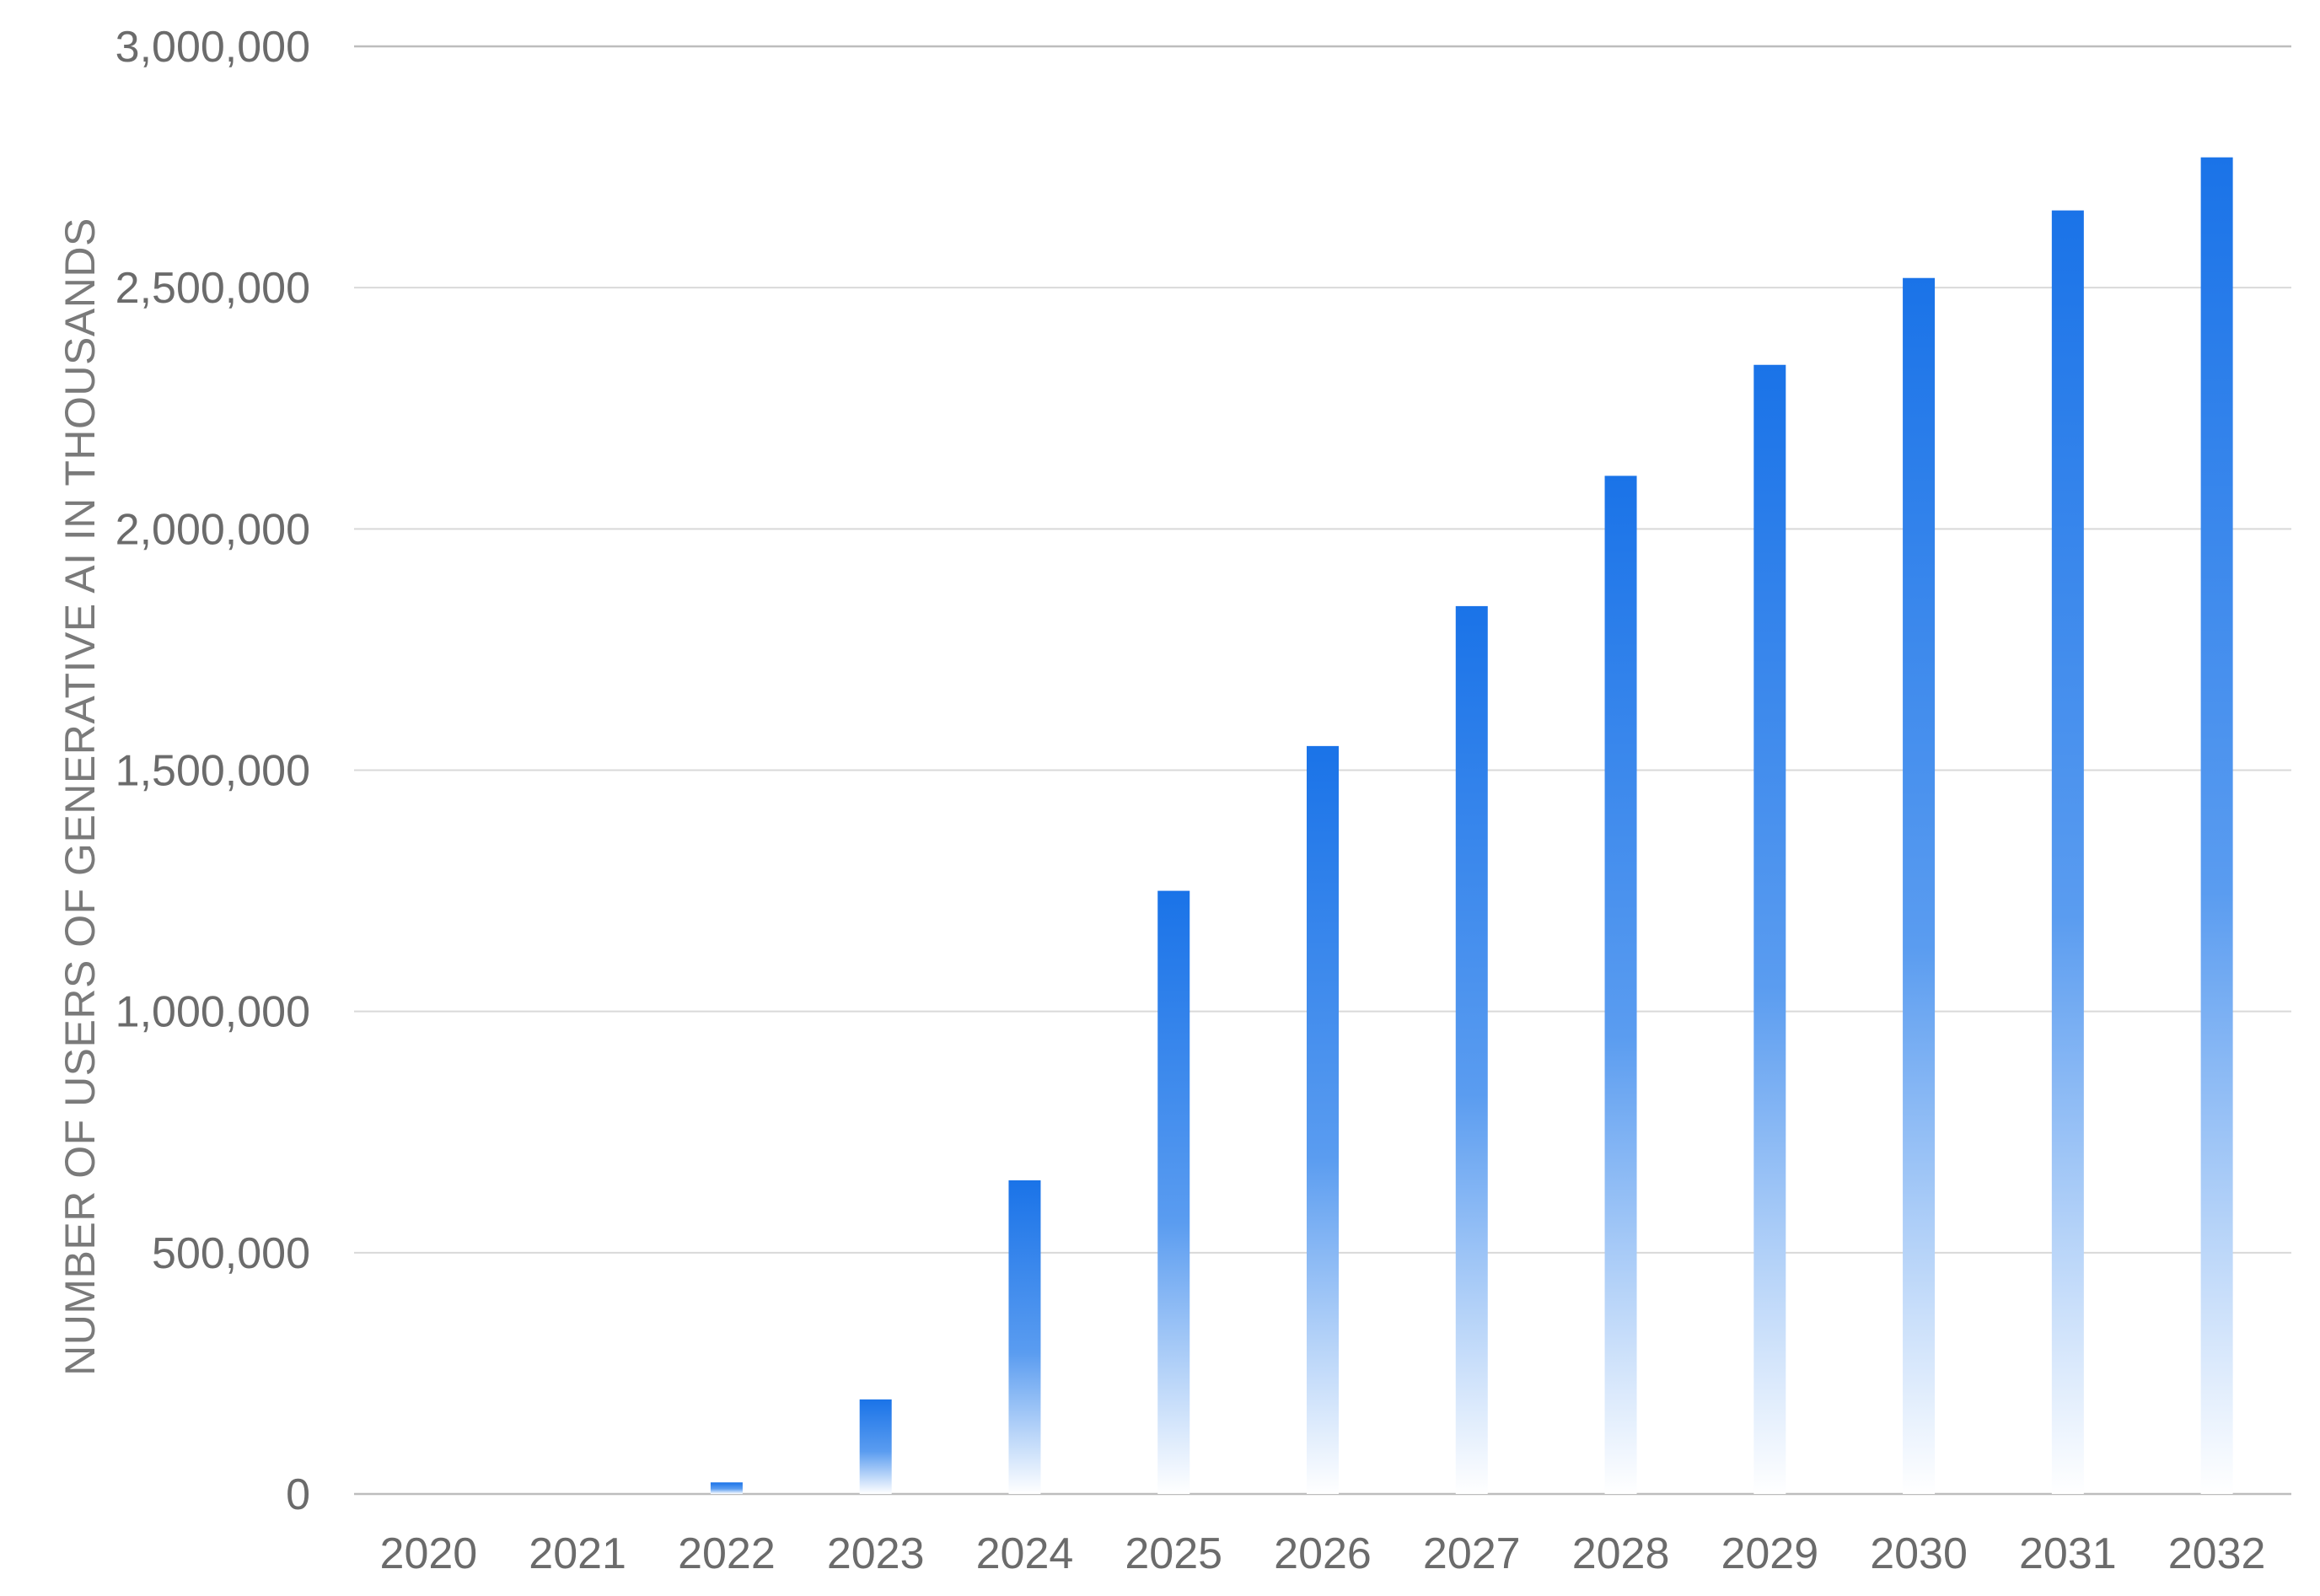 The image size is (2320, 1596). What do you see at coordinates (876, 1553) in the screenshot?
I see `x-tick-label: 2023` at bounding box center [876, 1553].